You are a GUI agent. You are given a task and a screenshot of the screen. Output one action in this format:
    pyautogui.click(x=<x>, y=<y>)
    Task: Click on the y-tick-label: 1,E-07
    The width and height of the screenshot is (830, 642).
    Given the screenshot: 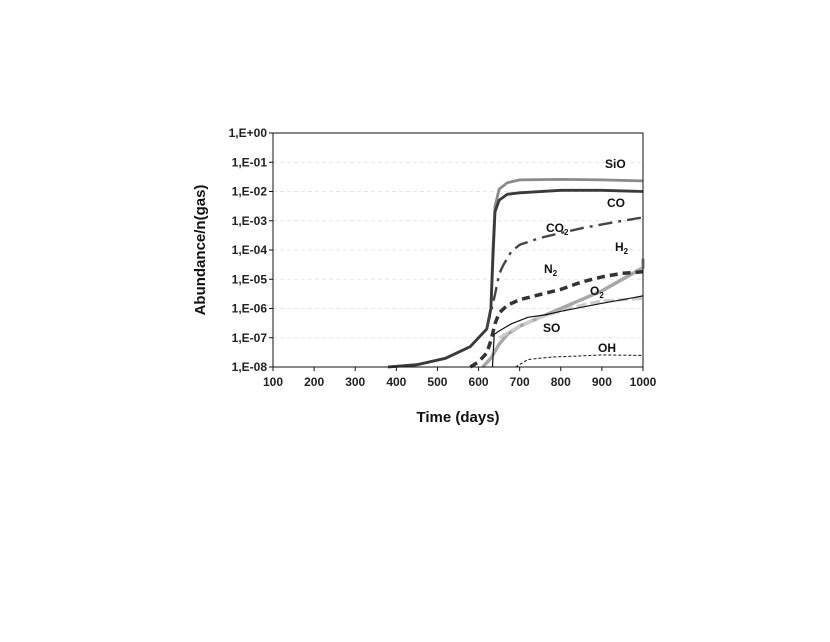 What is the action you would take?
    pyautogui.click(x=250, y=338)
    